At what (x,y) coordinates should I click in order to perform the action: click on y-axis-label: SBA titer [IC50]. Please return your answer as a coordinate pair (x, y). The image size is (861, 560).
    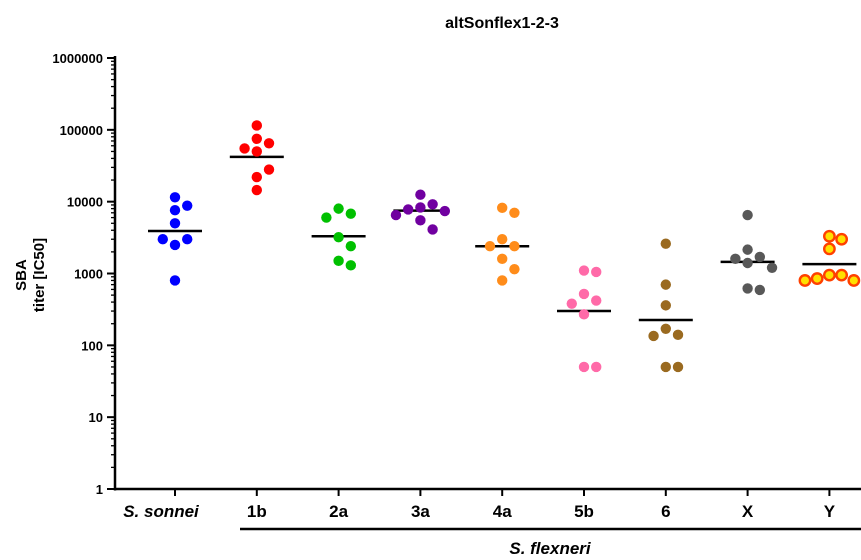
    Looking at the image, I should click on (30, 275).